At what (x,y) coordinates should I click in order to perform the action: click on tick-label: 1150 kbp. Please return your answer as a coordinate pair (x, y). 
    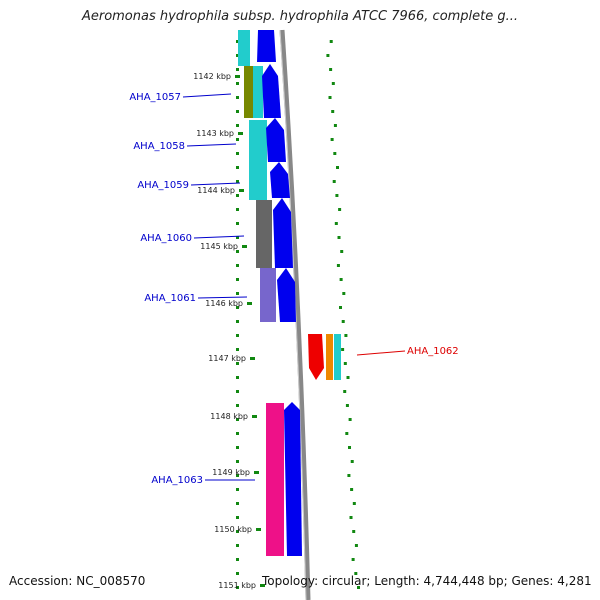
    Looking at the image, I should click on (233, 529).